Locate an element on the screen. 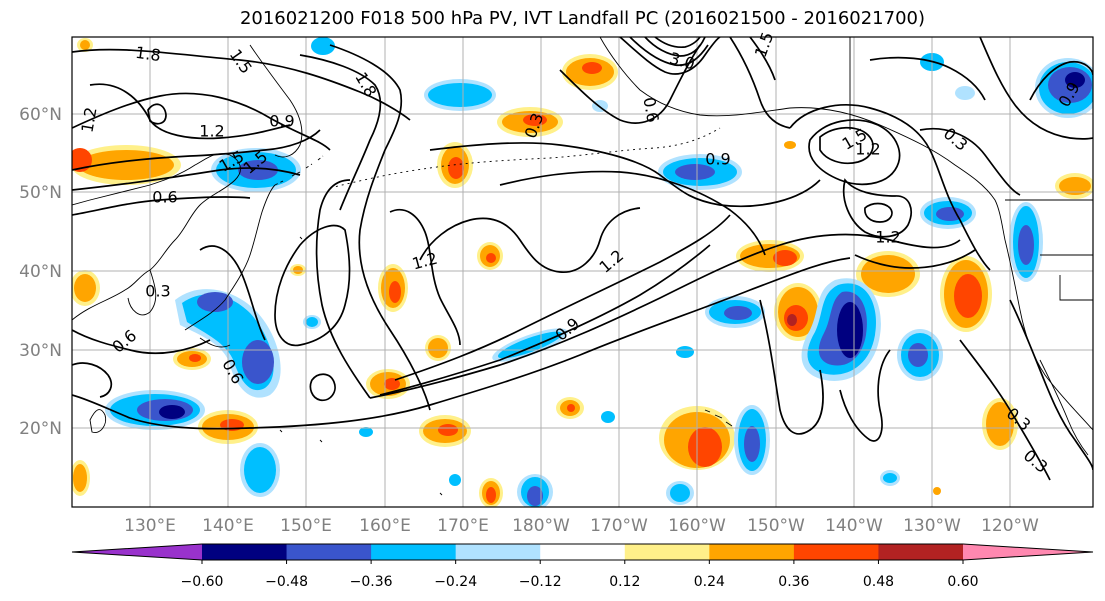  colorbar is located at coordinates (582, 552).